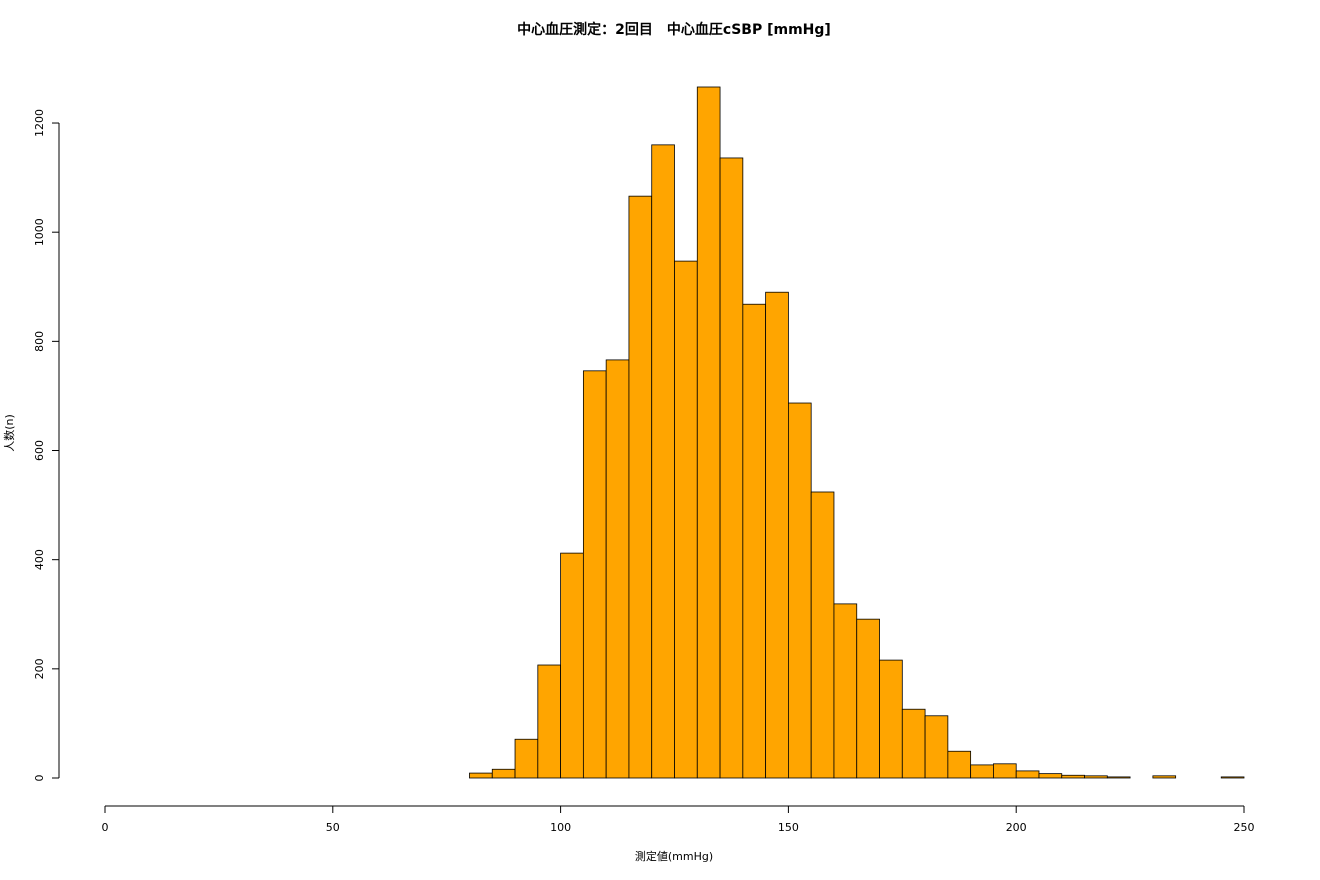 This screenshot has height=880, width=1320. What do you see at coordinates (674, 856) in the screenshot?
I see `x-axis-label: 測定値(mmHg)` at bounding box center [674, 856].